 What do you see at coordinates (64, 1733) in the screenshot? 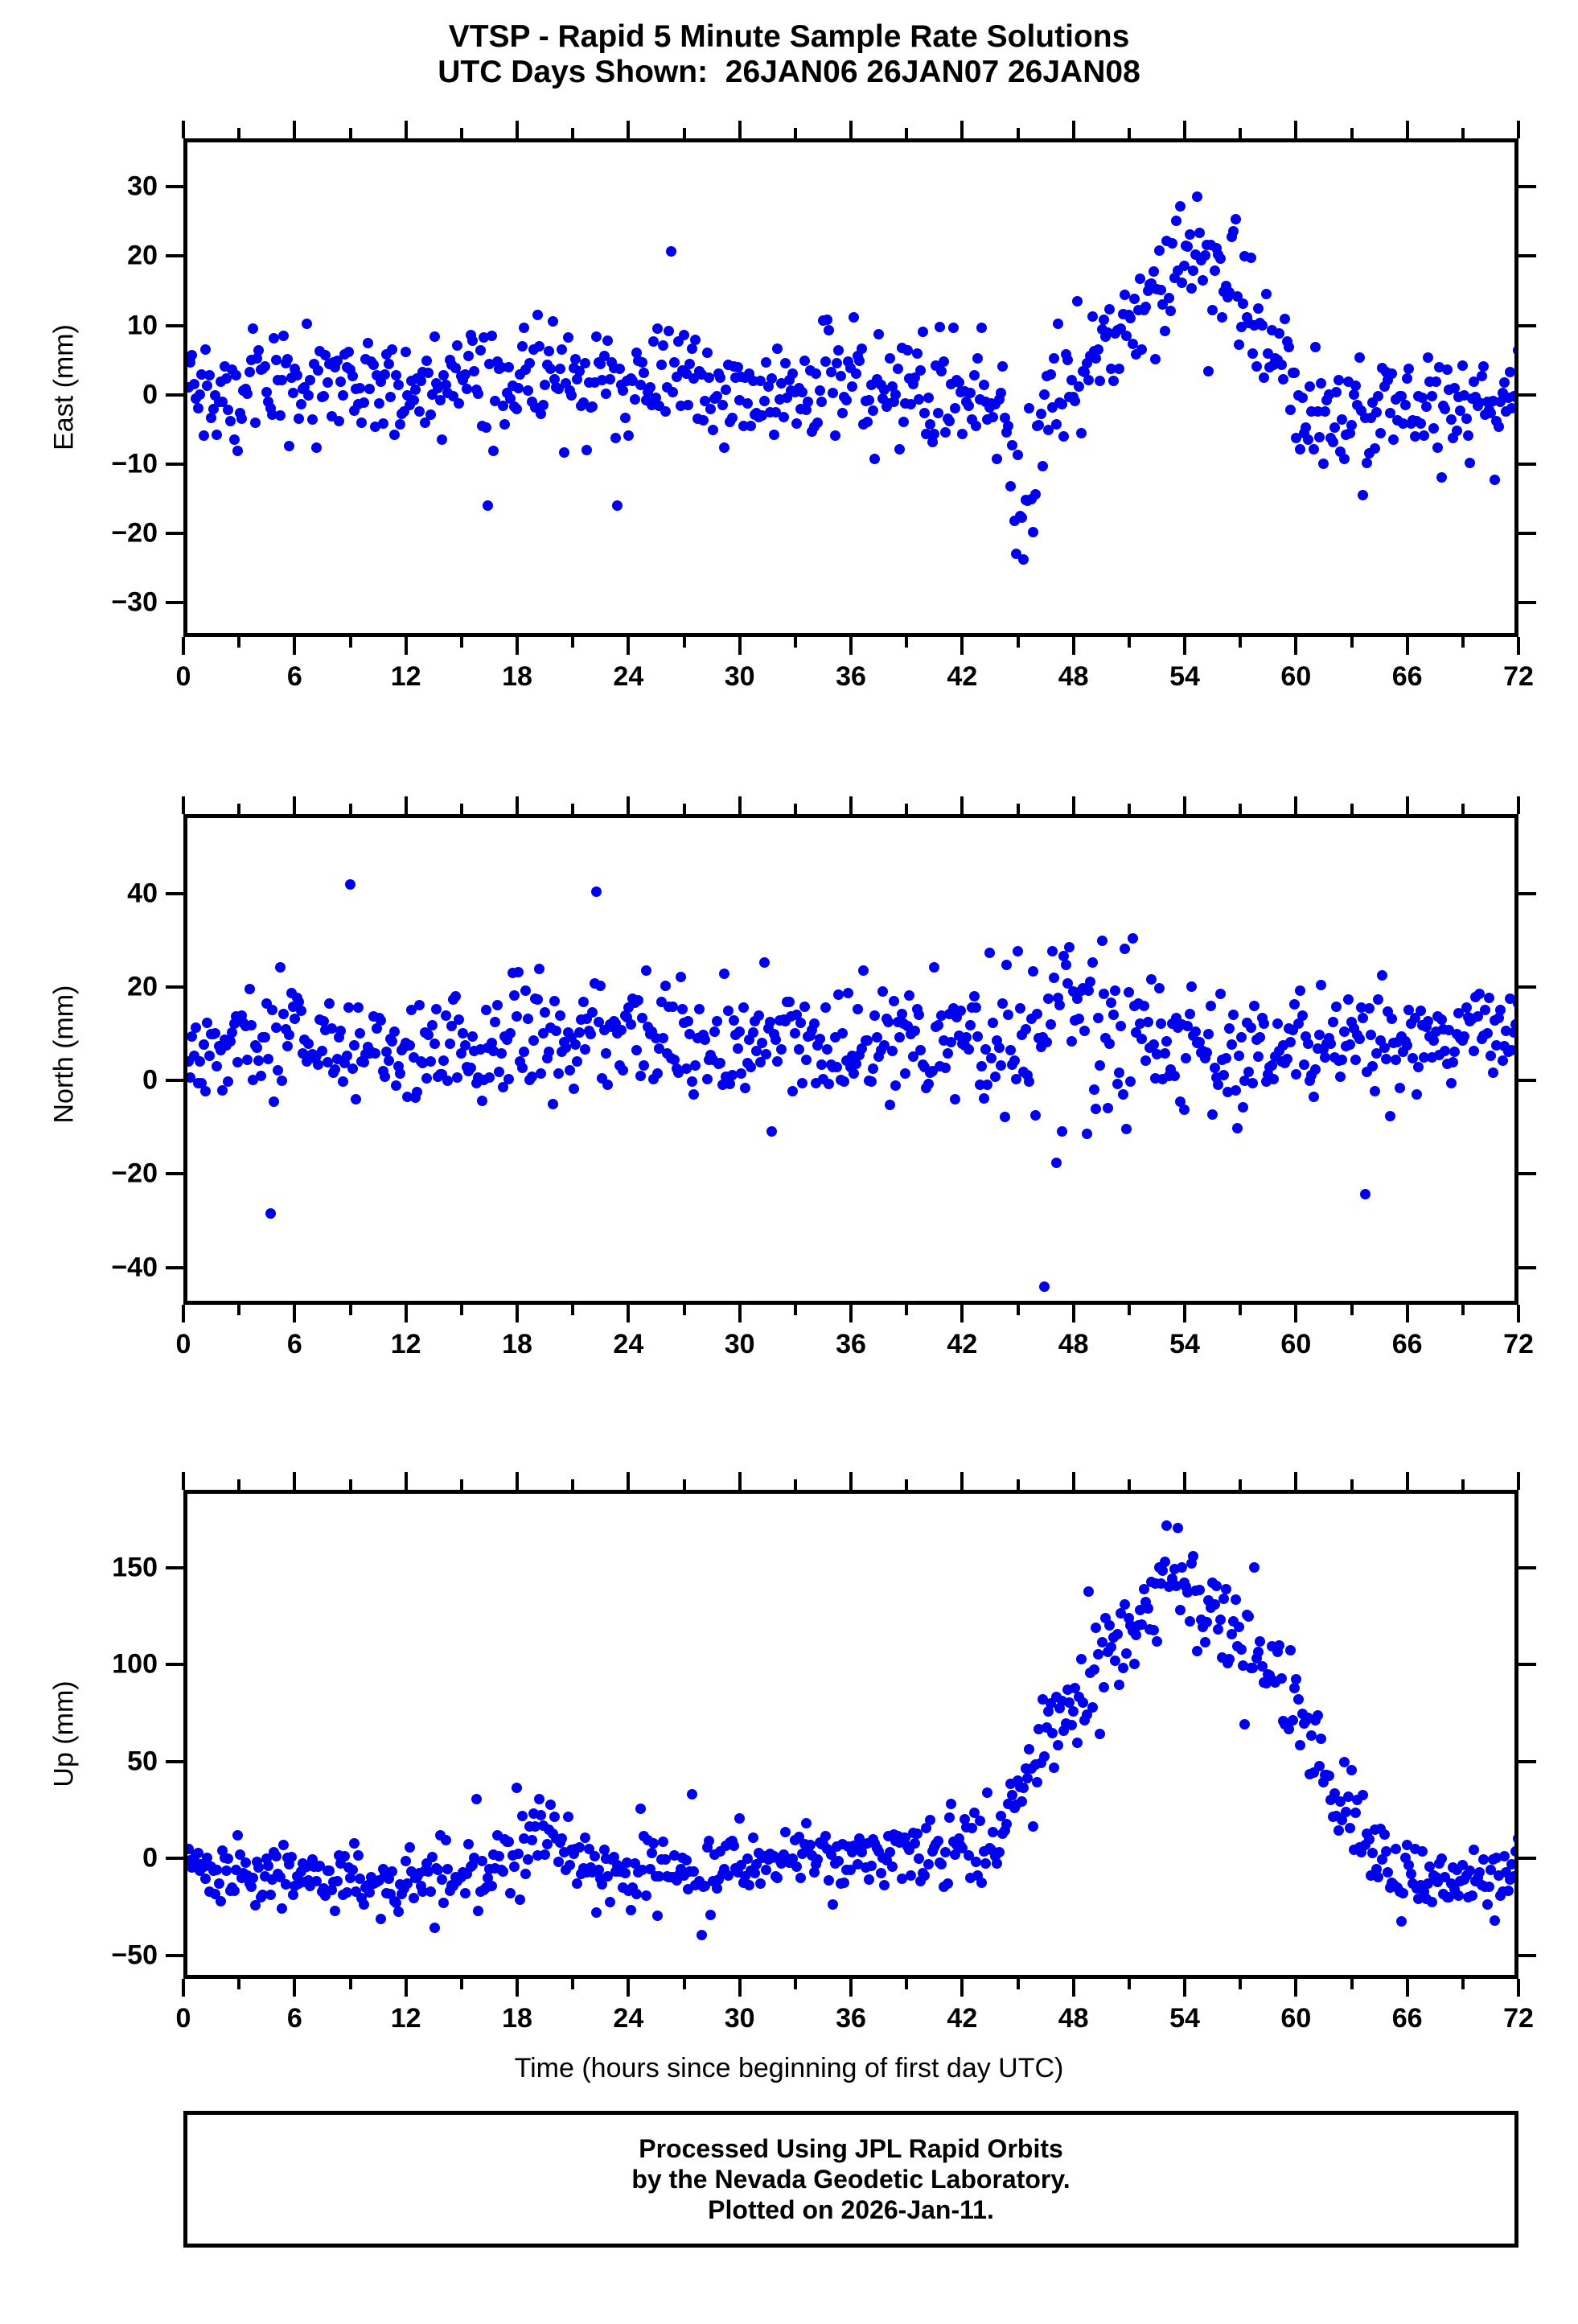
I see `y-axis-title-up: Up (mm)` at bounding box center [64, 1733].